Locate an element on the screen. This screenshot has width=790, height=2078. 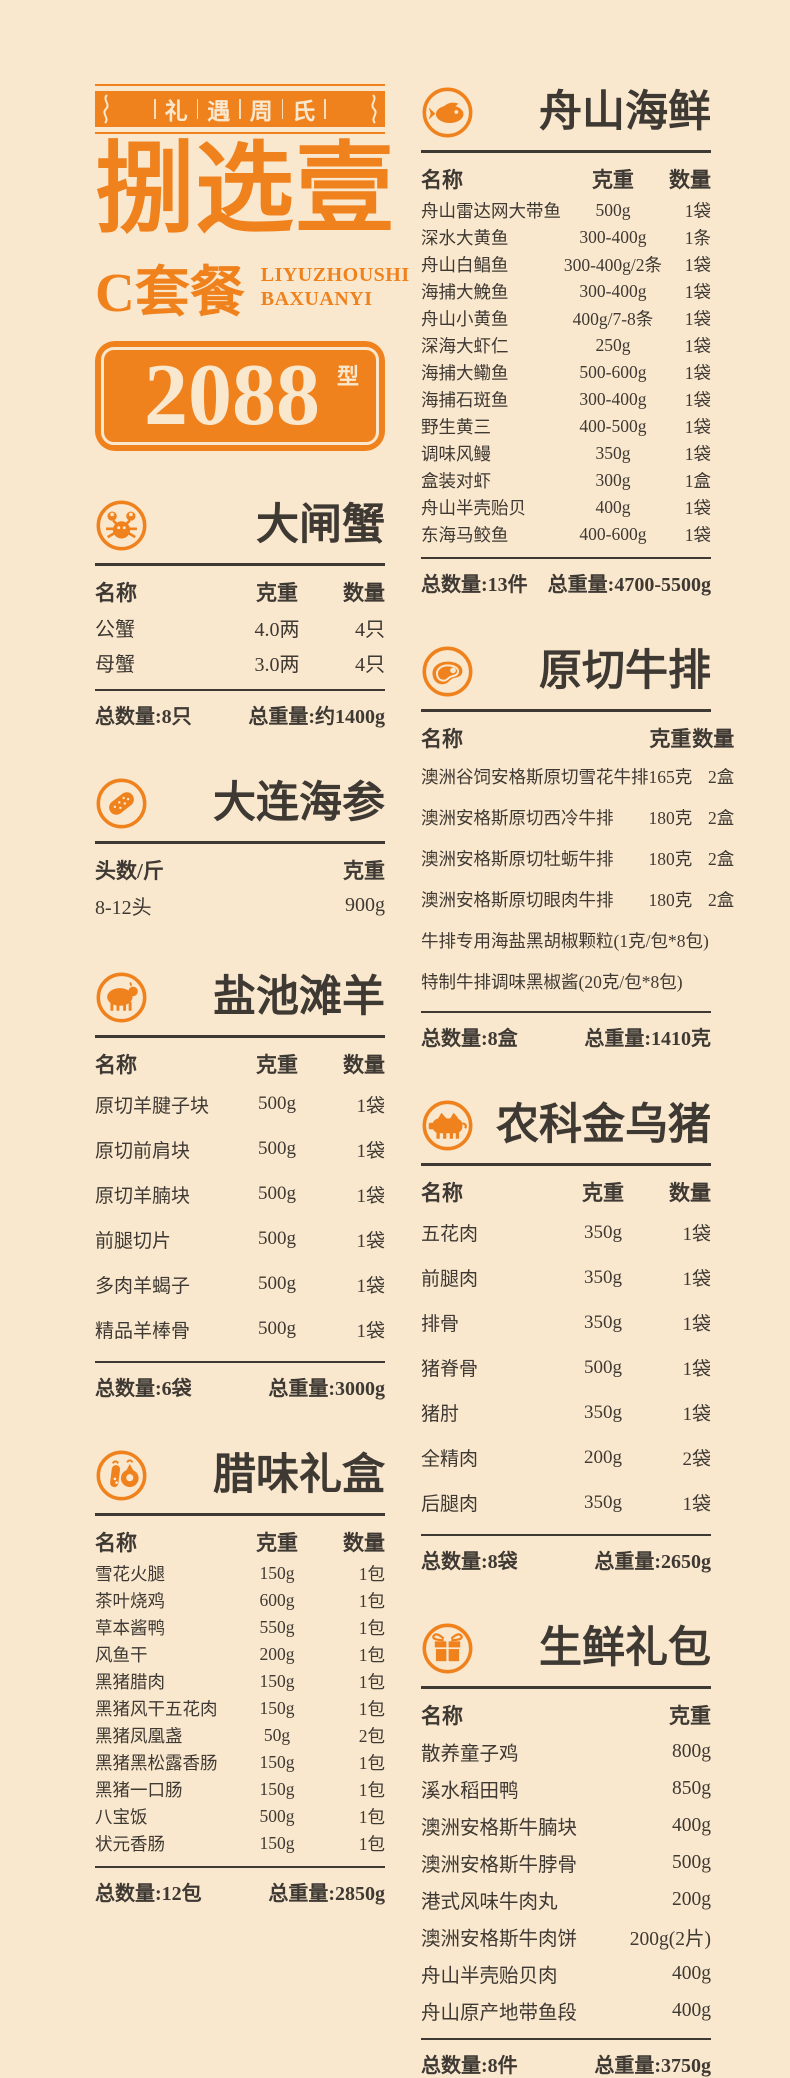
item-qty: 2盒 is located at coordinates (721, 859).